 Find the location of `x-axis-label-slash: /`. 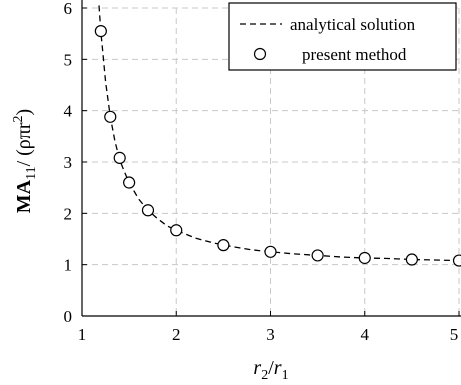

x-axis-label-slash: / is located at coordinates (271, 368).